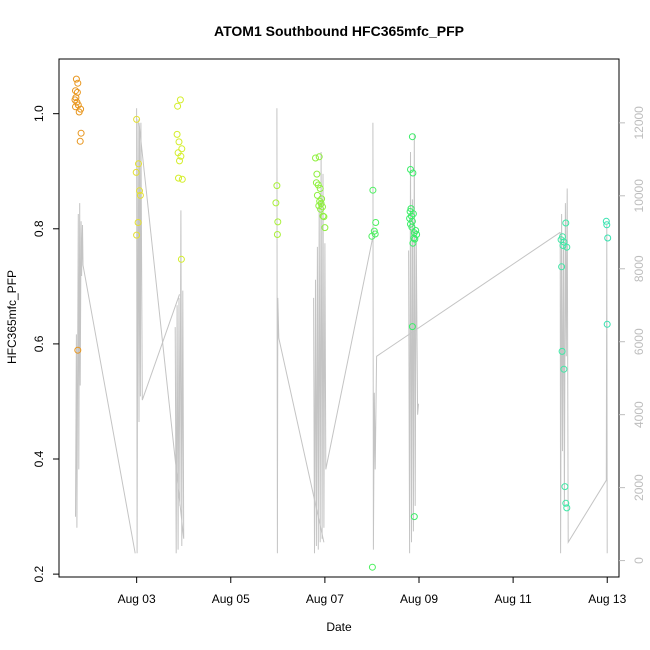 This screenshot has width=650, height=650. I want to click on y-tick-label: 0.6, so click(39, 343).